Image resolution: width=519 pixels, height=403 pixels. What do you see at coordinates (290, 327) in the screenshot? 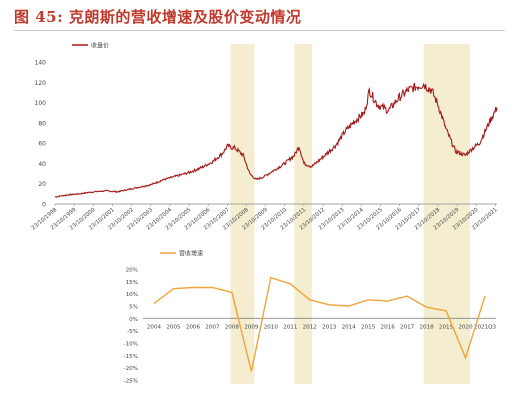
I see `growth-x-tick-label: 2011` at bounding box center [290, 327].